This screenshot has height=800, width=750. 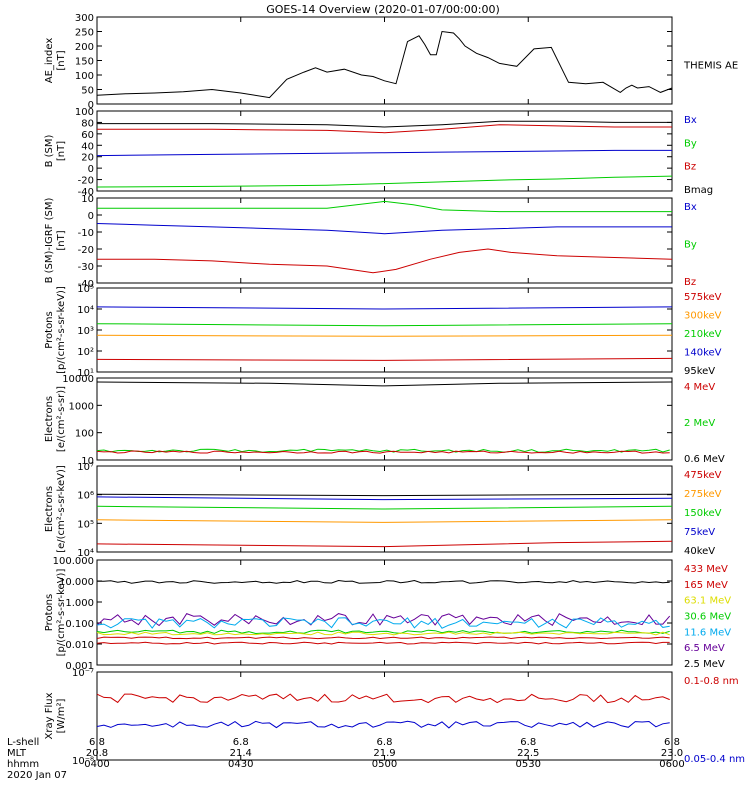 I want to click on legend-entry: 0.05-0.4 nm, so click(x=714, y=759).